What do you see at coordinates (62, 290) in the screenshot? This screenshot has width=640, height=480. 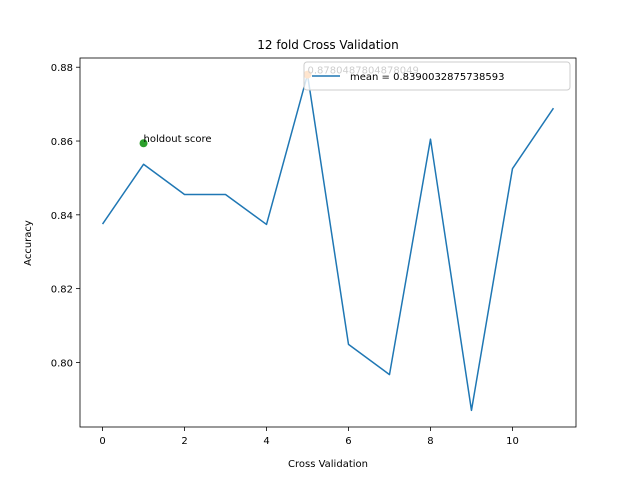 I see `y-tick-label: 0.82` at bounding box center [62, 290].